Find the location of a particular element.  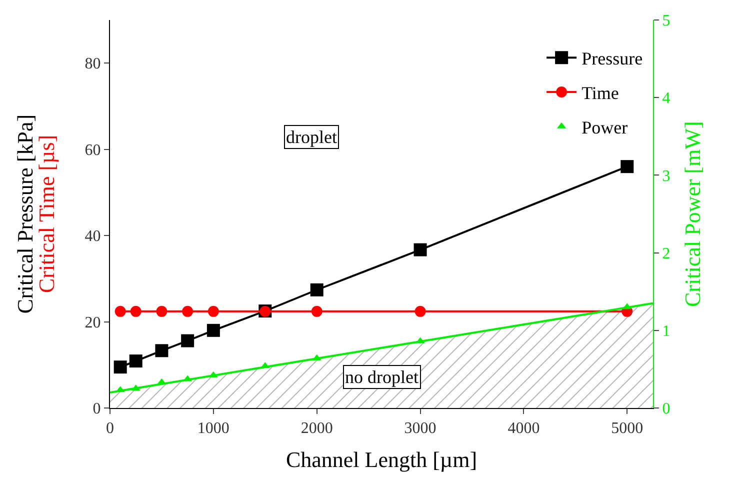

x-tick-label: 2000 is located at coordinates (316, 429).